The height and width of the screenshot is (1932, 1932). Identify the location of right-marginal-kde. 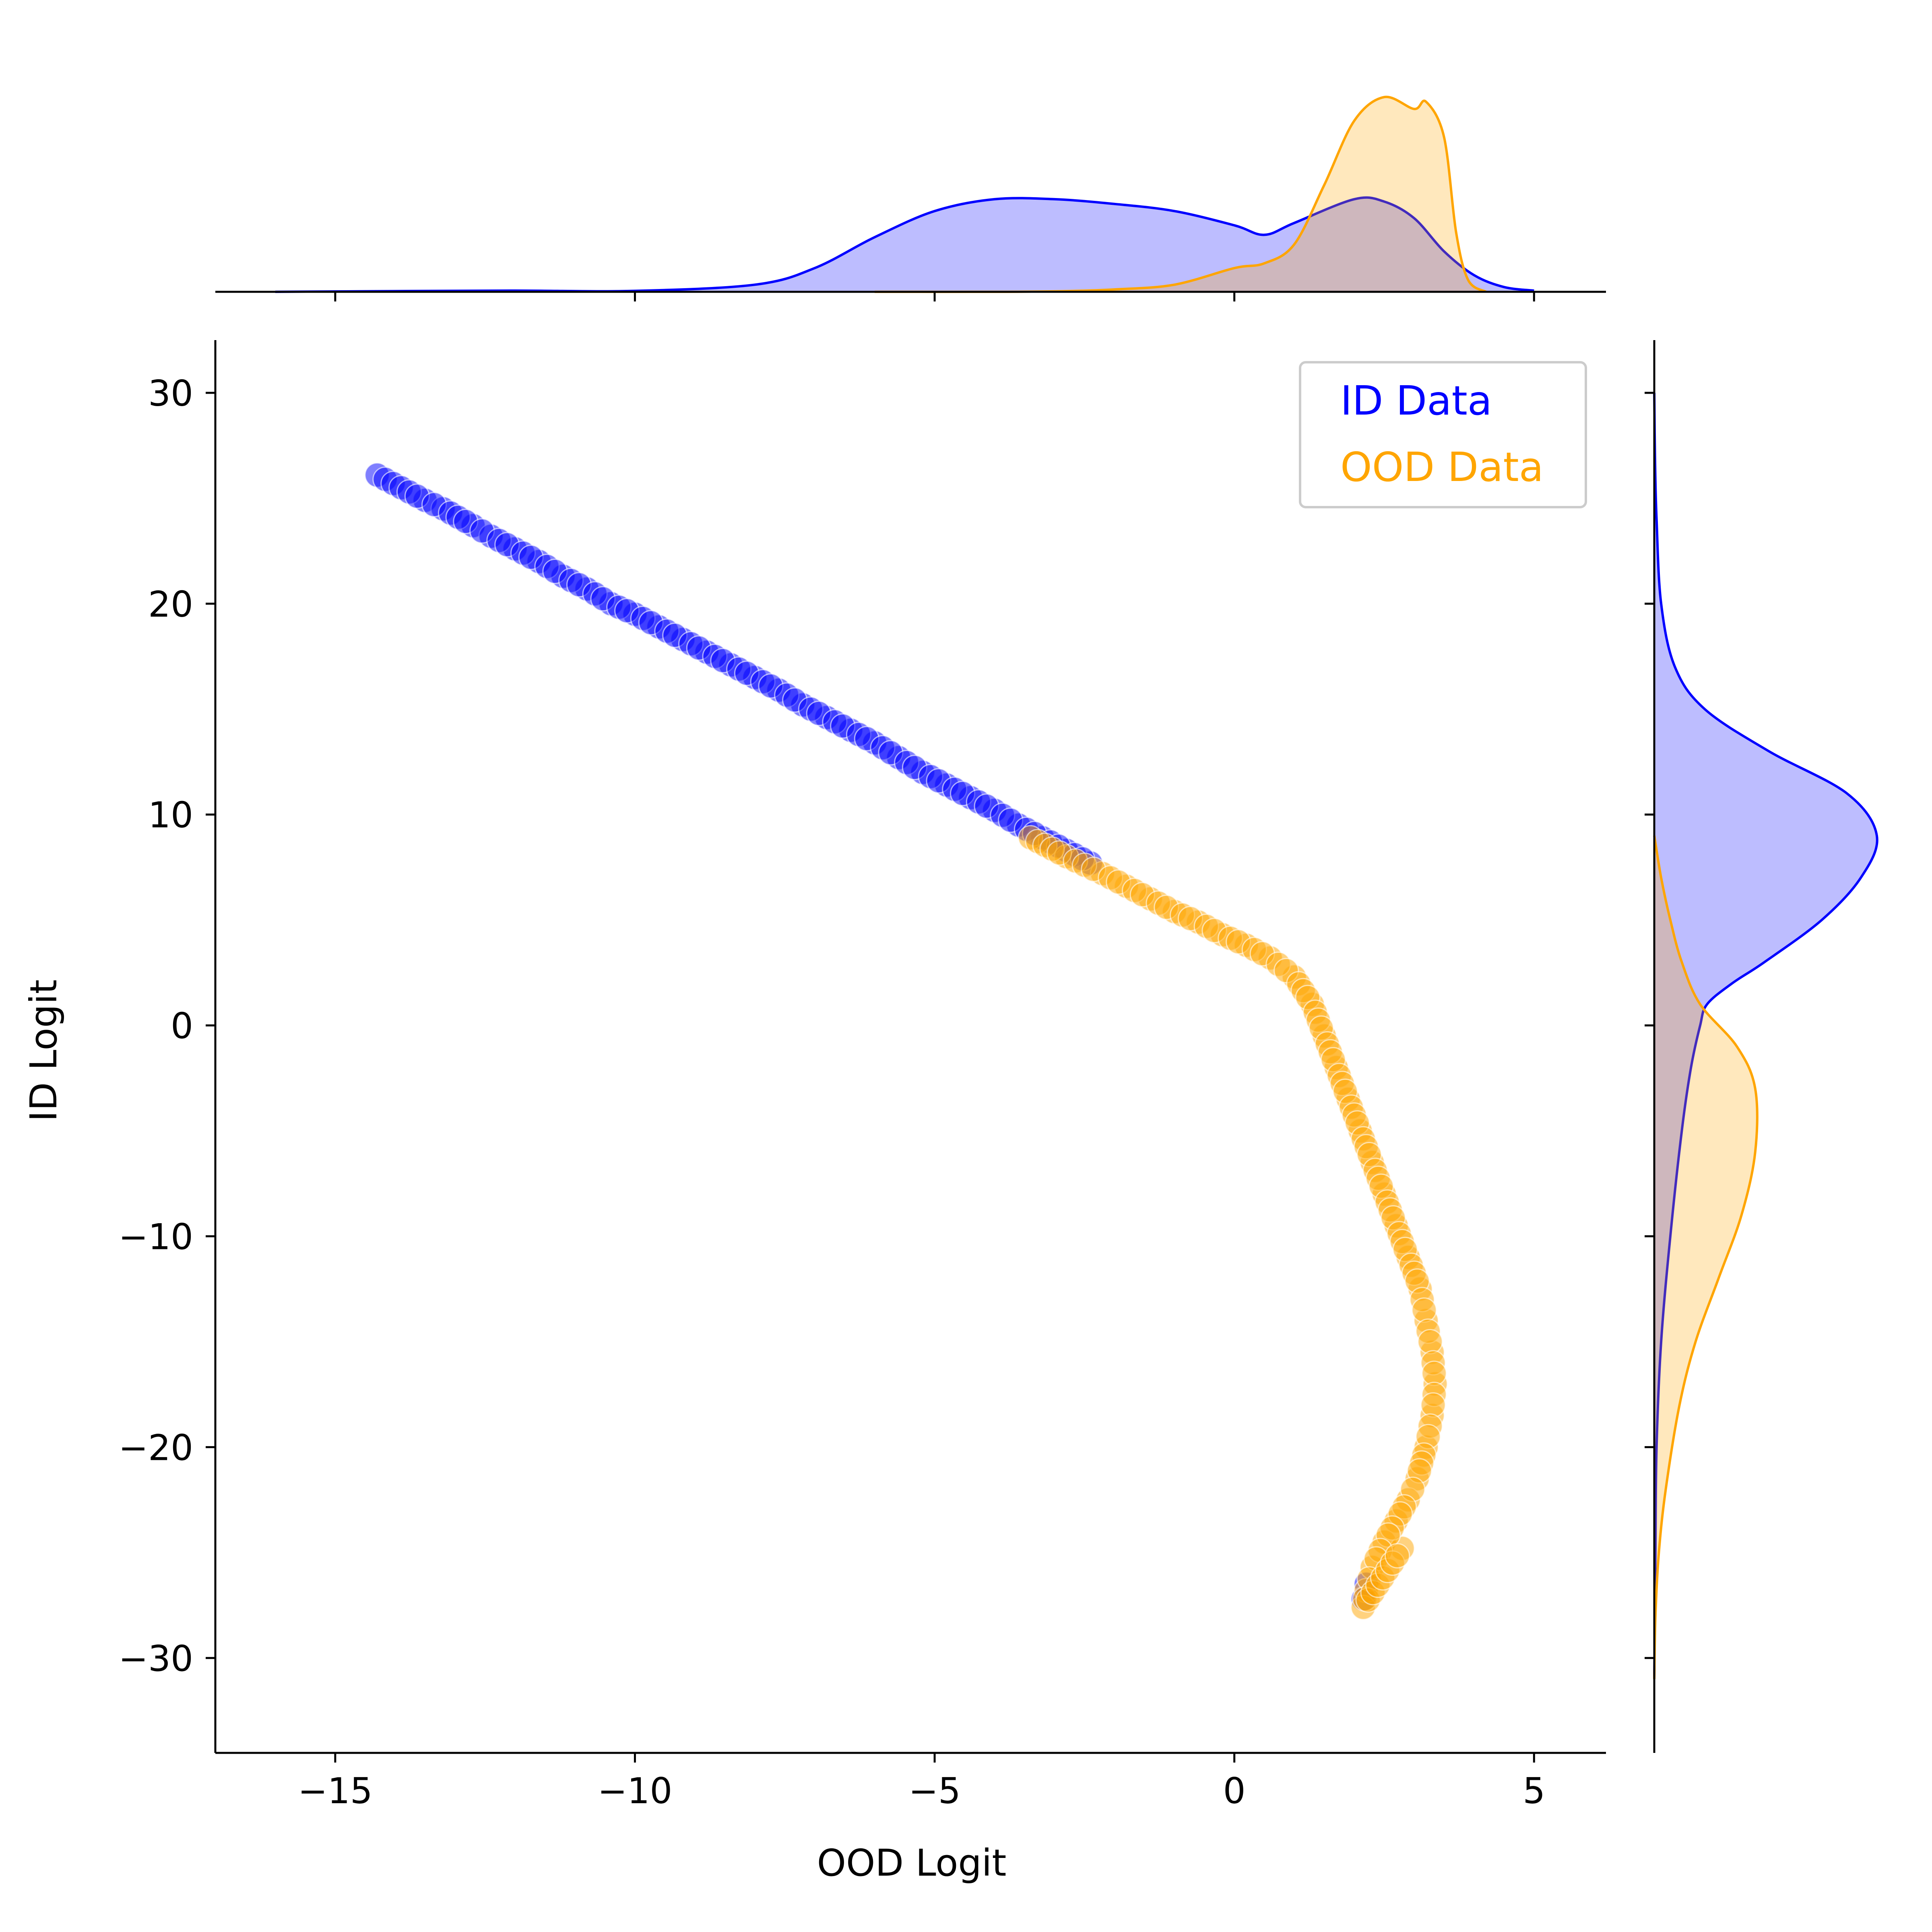
(1766, 1035).